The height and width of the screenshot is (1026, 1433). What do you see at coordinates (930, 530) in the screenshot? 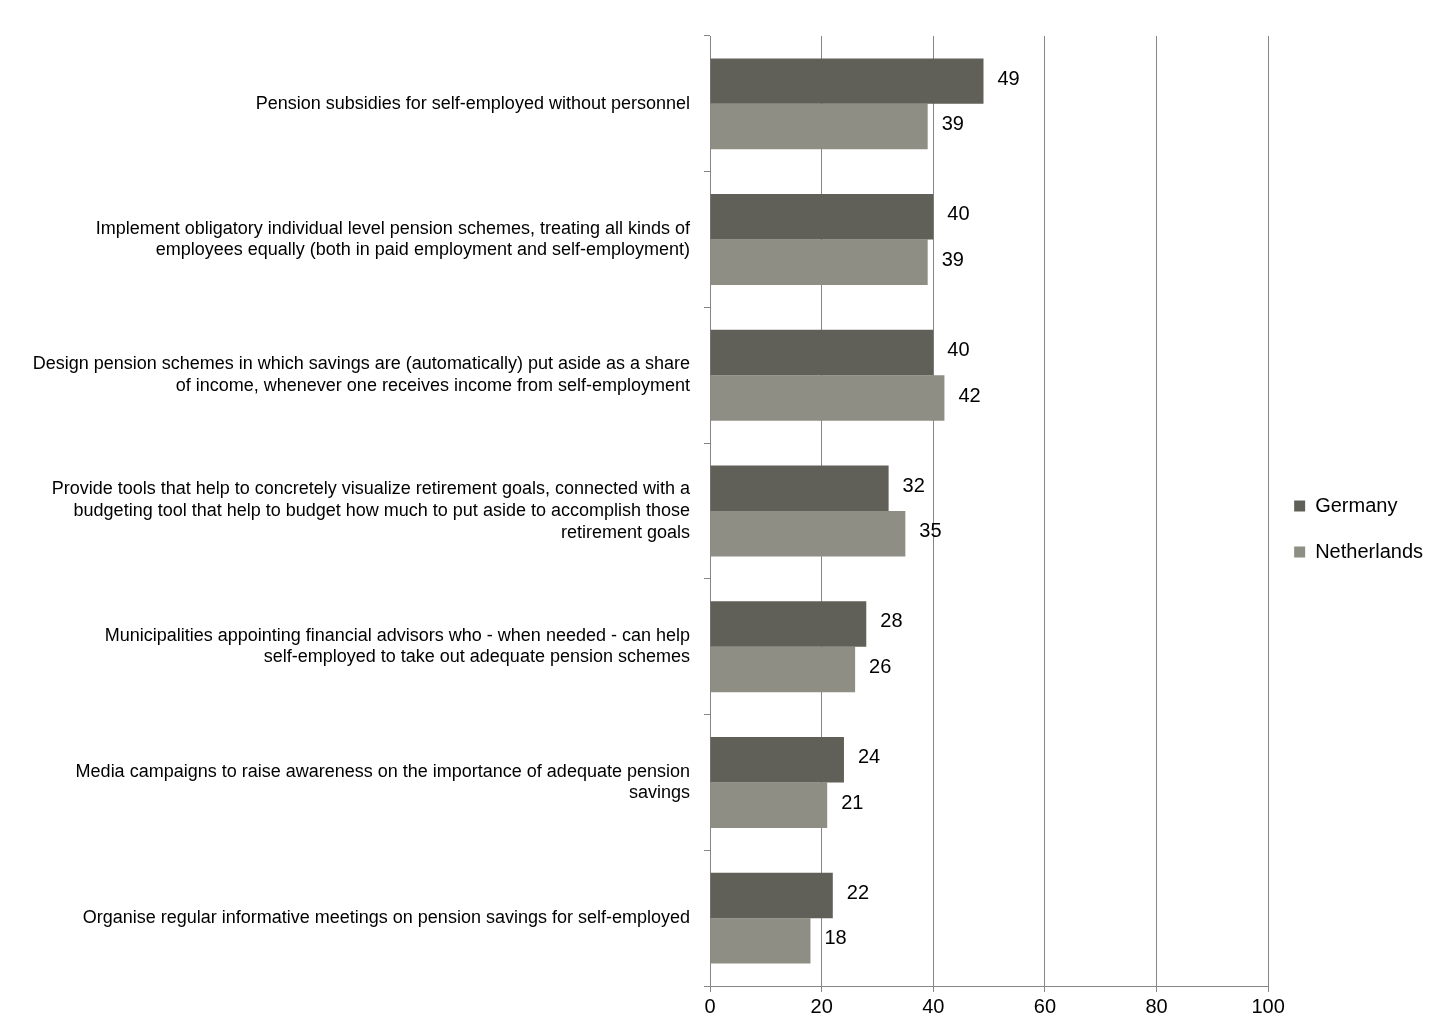
I see `data-label: 35` at bounding box center [930, 530].